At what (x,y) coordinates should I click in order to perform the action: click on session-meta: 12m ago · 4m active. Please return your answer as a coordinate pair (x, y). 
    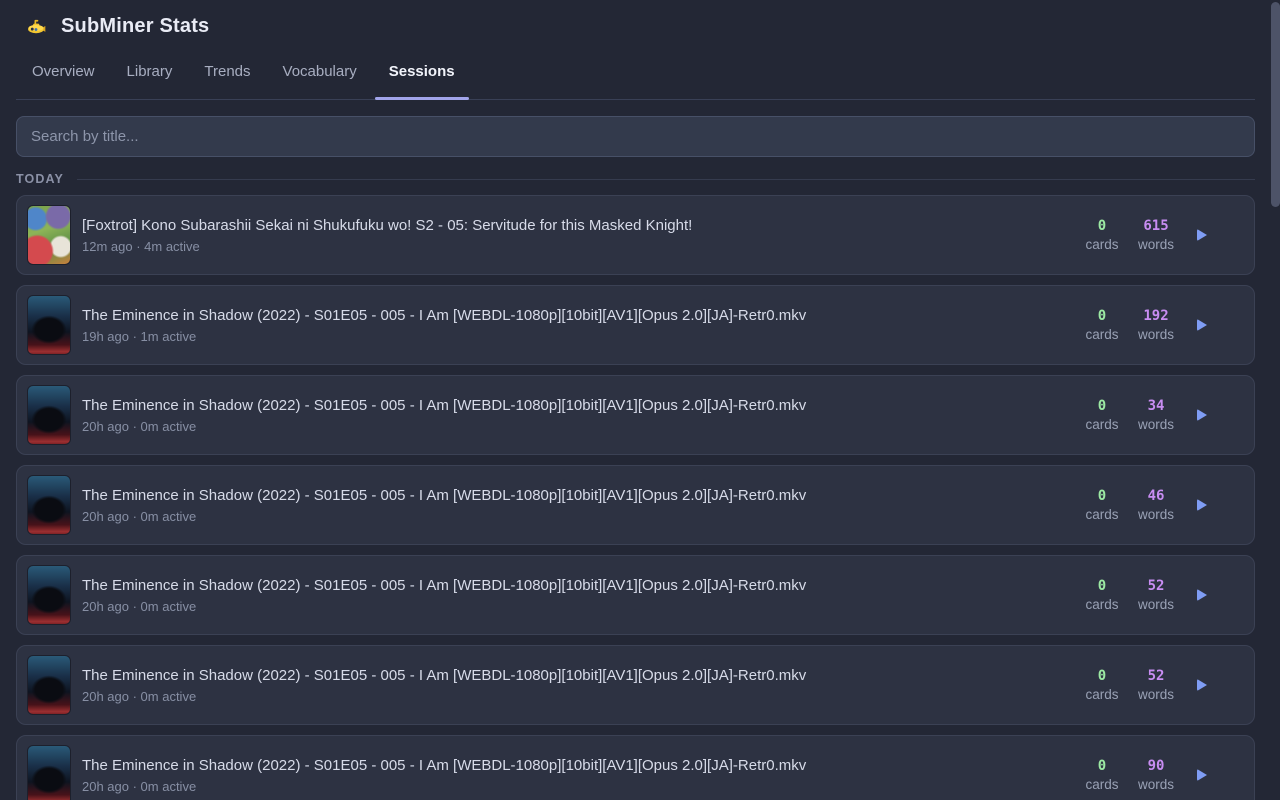
    Looking at the image, I should click on (141, 246).